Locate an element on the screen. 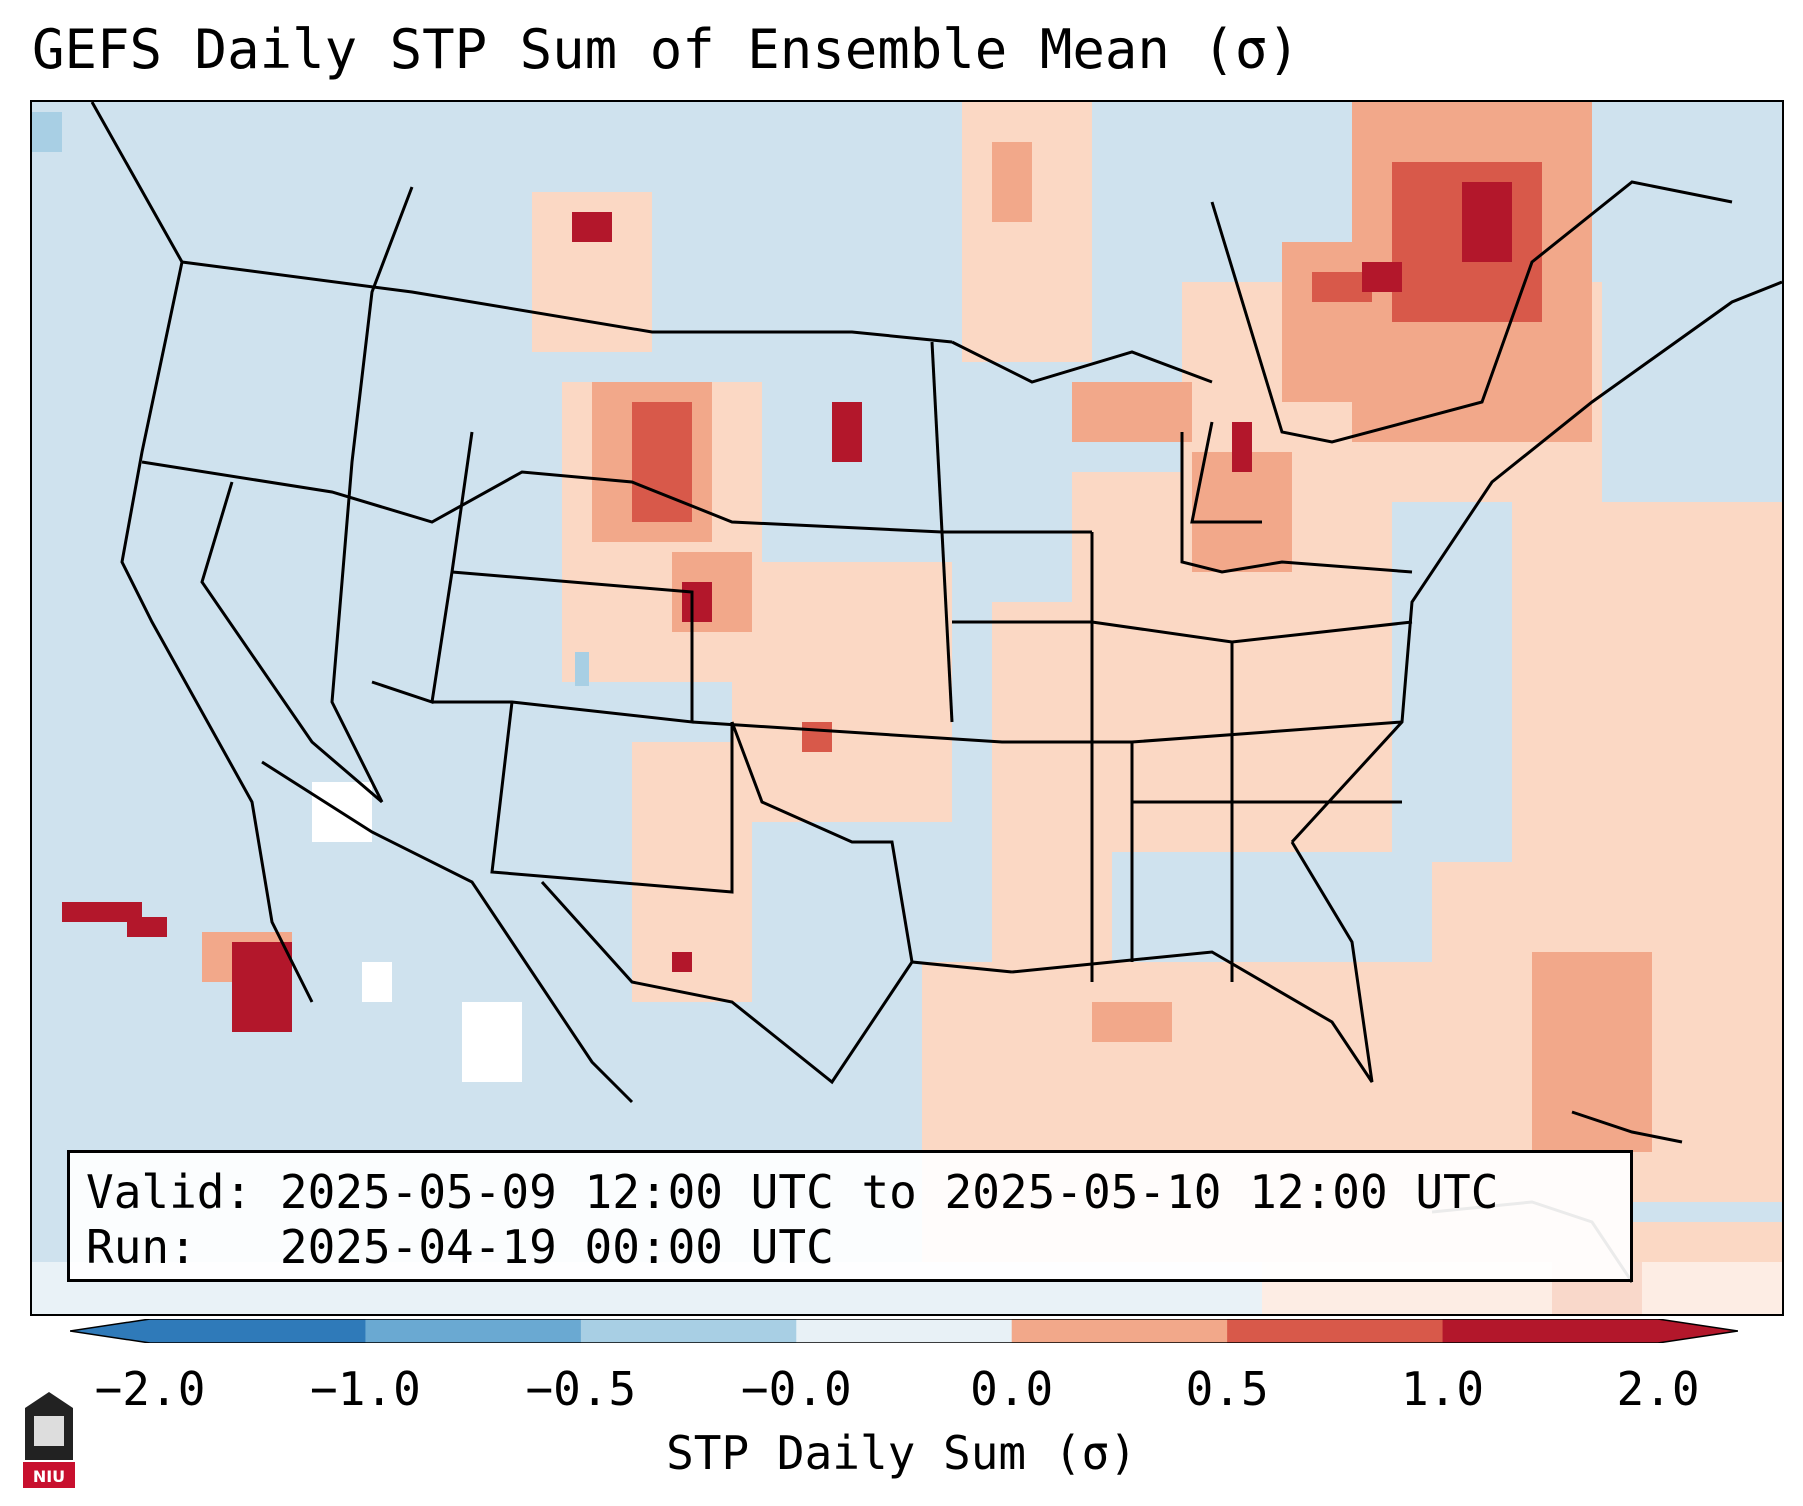 Image resolution: width=1803 pixels, height=1506 pixels. quebec-border-line is located at coordinates (1471, 312).